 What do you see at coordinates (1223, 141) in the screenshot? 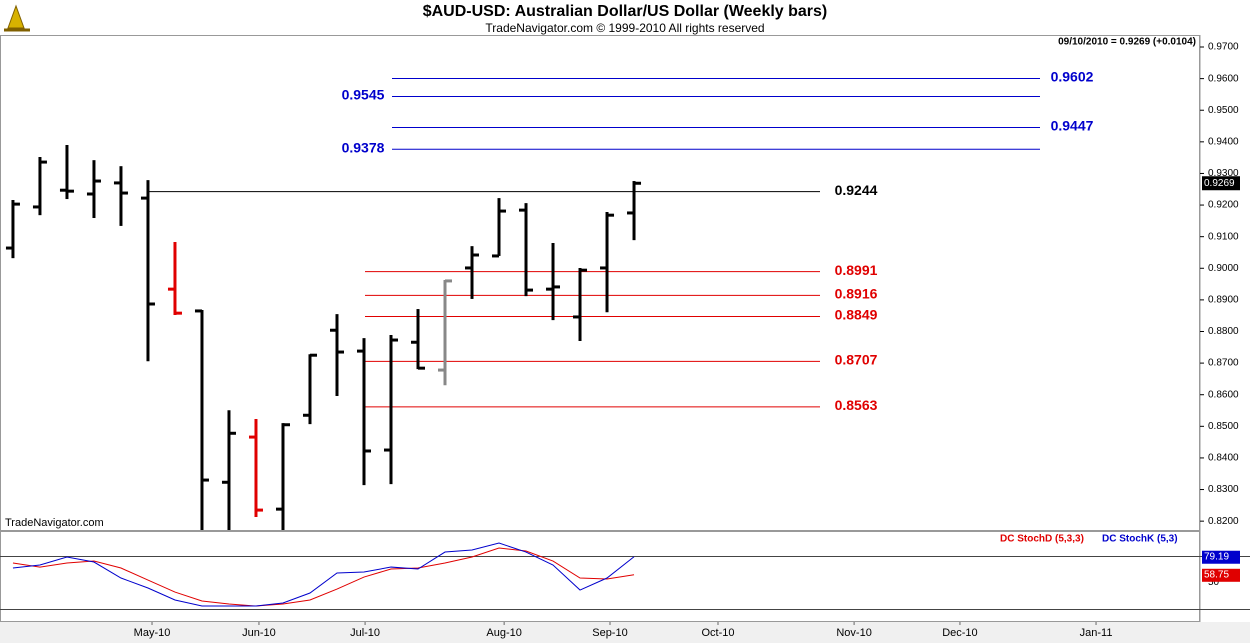
I see `y-tick-label: 0.9400` at bounding box center [1223, 141].